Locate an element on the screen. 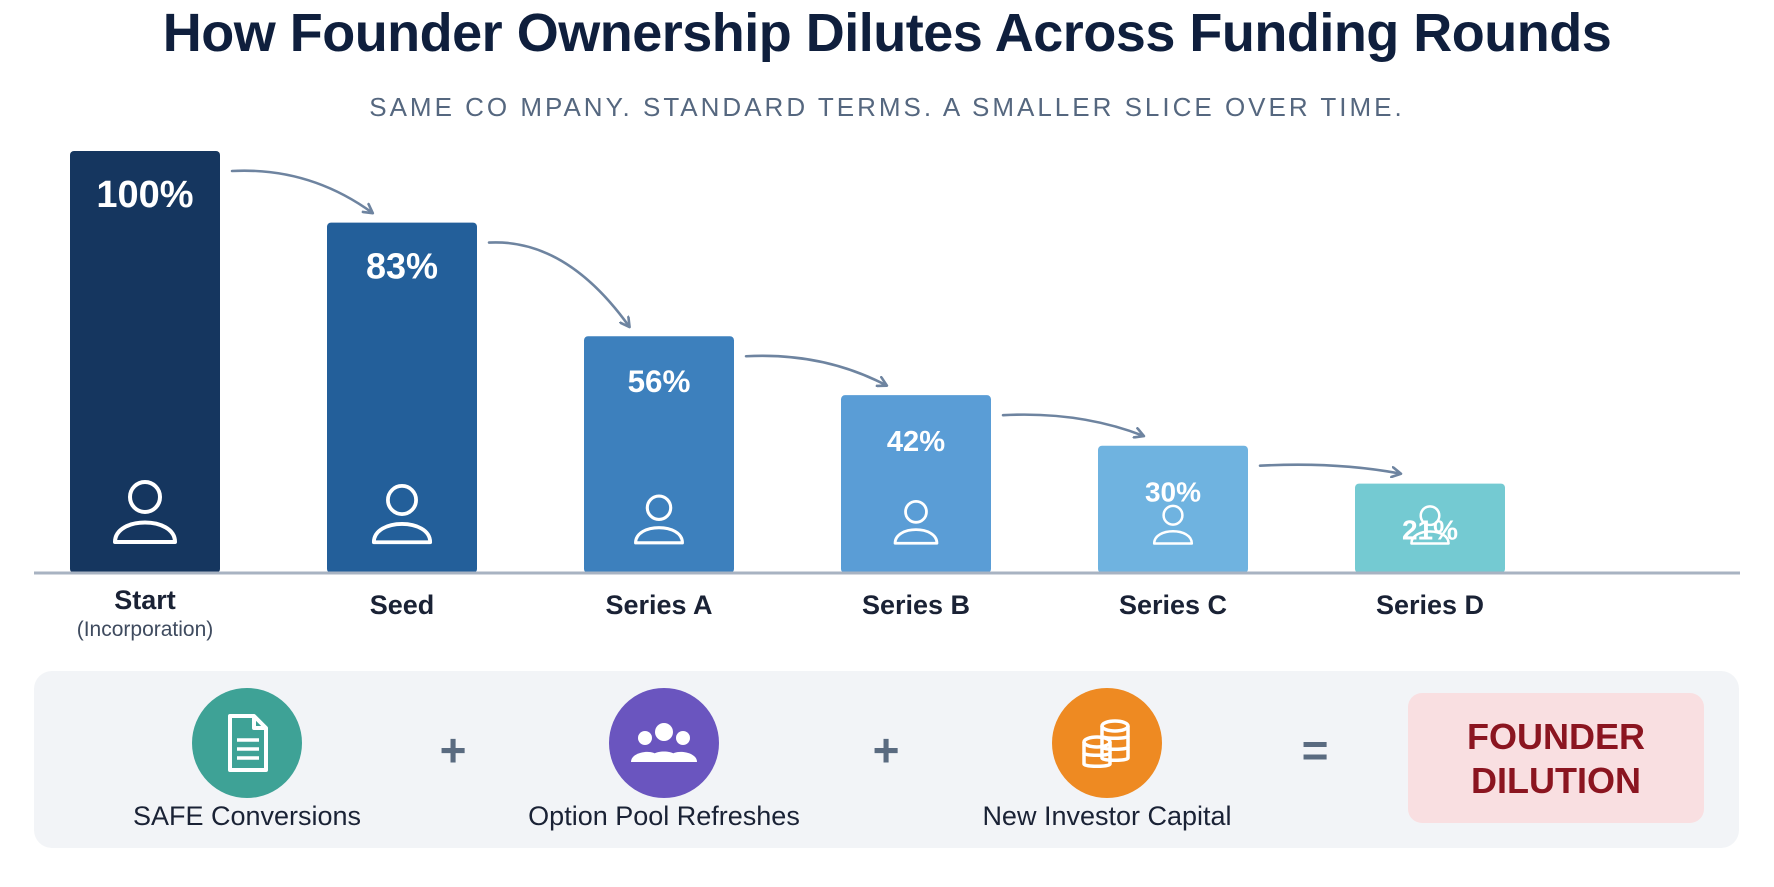 Image resolution: width=1774 pixels, height=887 pixels. bar-series-a is located at coordinates (659, 454).